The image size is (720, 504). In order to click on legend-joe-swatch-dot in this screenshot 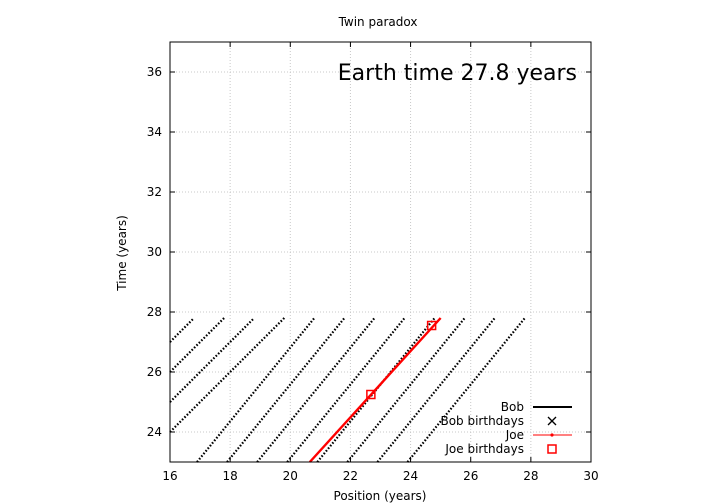, I will do `click(552, 435)`.